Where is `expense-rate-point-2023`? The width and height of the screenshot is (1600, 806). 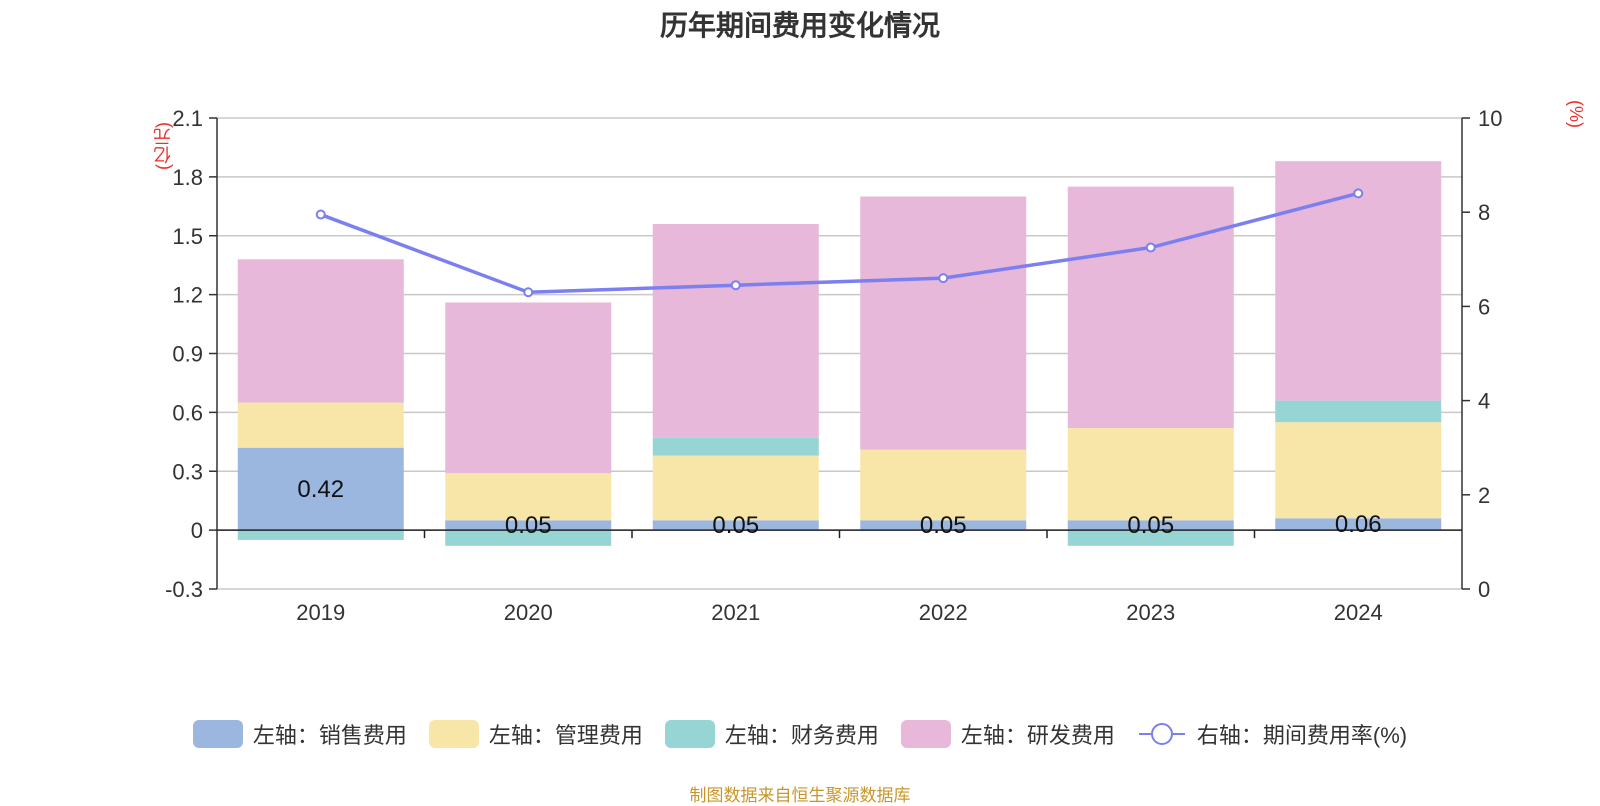
expense-rate-point-2023 is located at coordinates (1150, 247).